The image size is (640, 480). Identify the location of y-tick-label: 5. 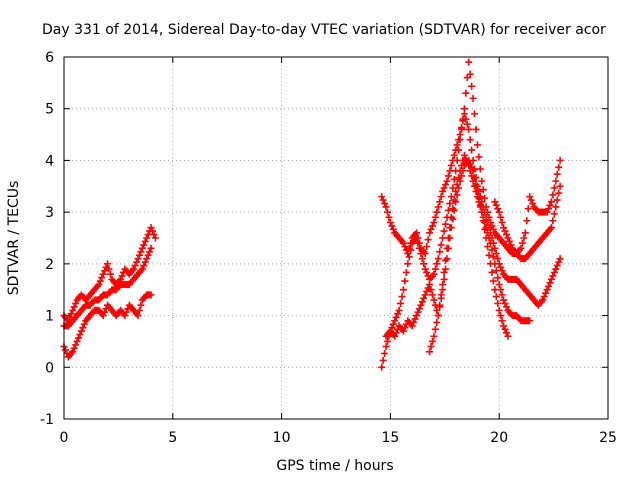
(49, 110).